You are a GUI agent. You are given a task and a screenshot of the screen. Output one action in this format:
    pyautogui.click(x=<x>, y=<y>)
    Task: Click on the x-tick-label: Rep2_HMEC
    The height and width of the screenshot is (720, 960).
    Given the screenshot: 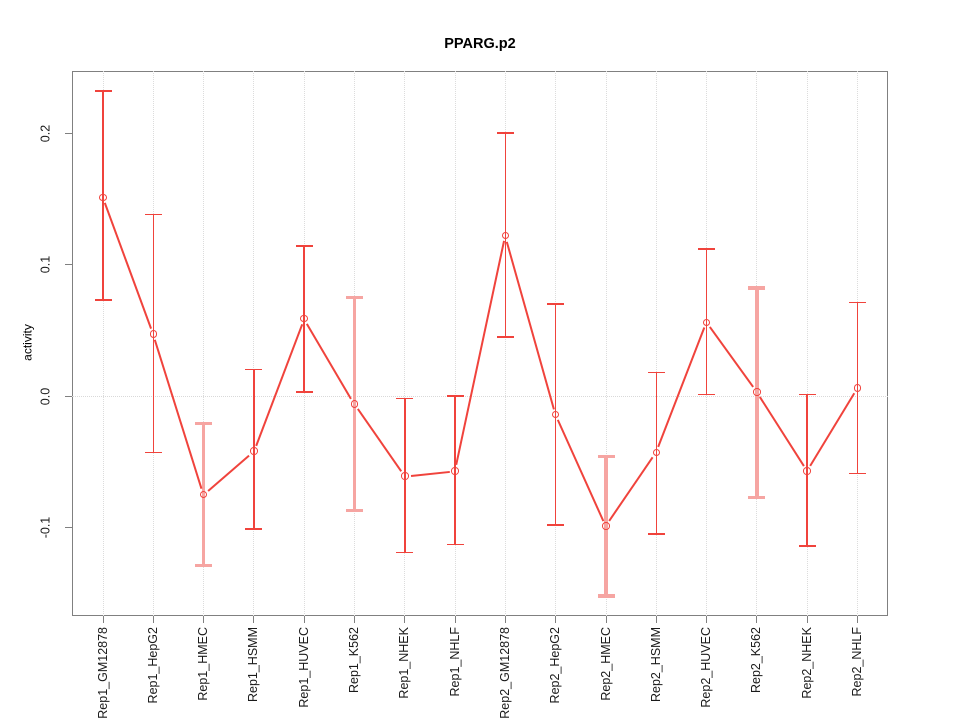 What is the action you would take?
    pyautogui.click(x=605, y=664)
    